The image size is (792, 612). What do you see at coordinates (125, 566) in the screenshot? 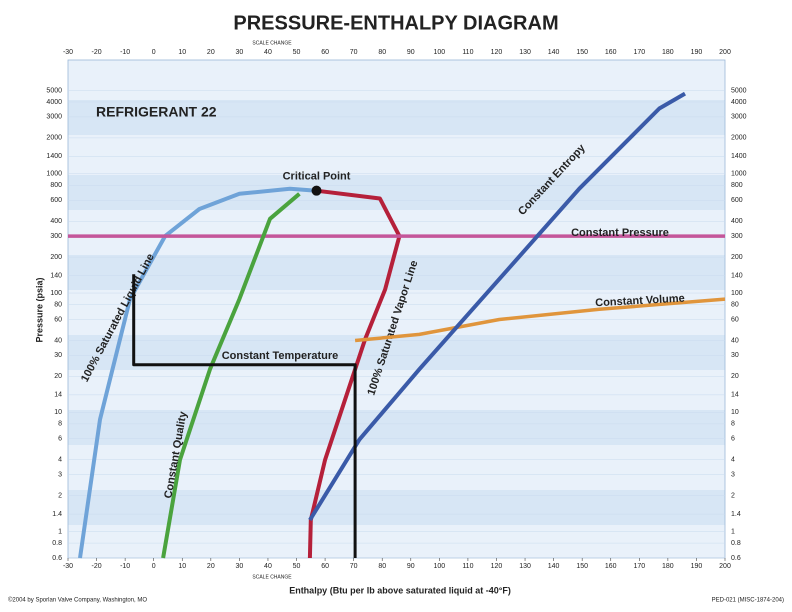
I see `x-tick-label: -10` at bounding box center [125, 566].